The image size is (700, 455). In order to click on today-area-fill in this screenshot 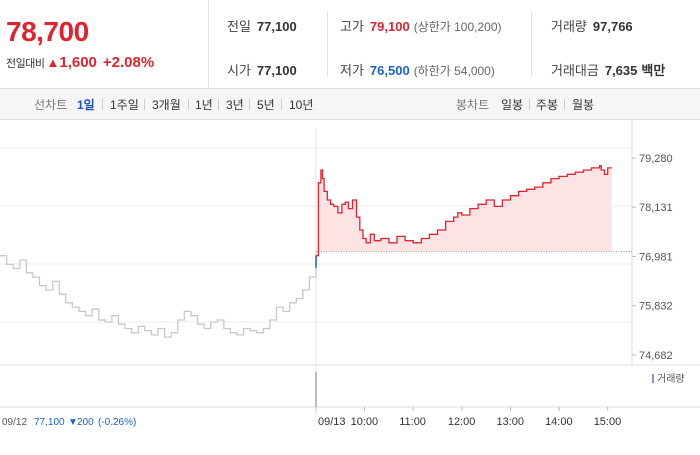, I will do `click(464, 210)`.